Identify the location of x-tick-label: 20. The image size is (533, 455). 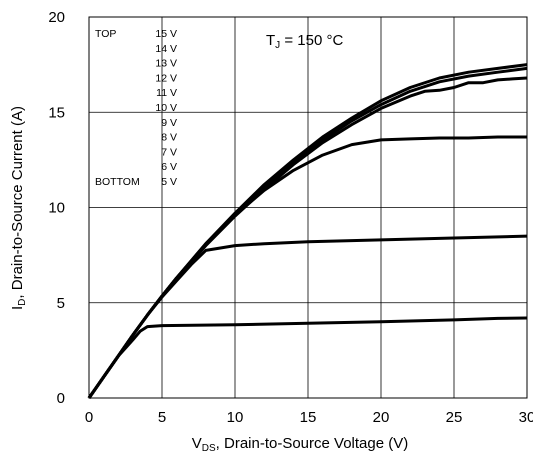
(381, 417).